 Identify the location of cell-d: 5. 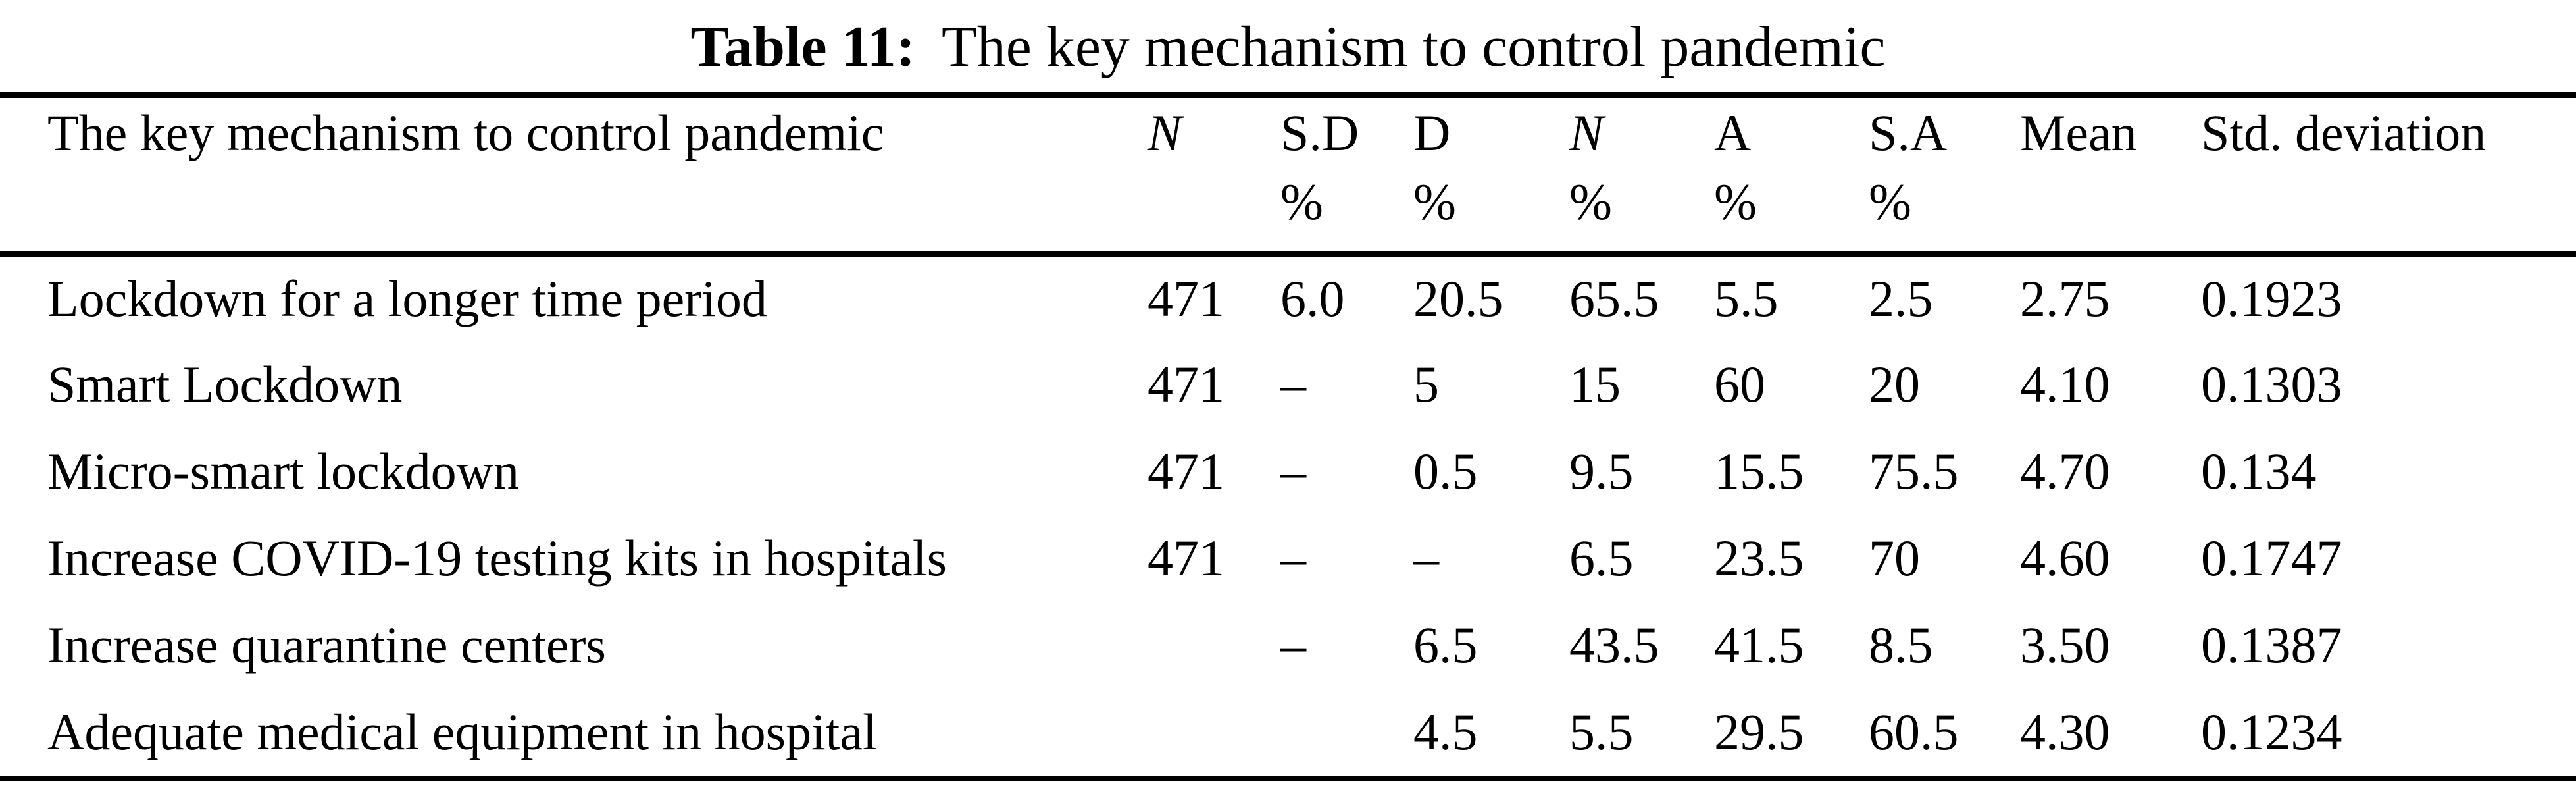
(1426, 384).